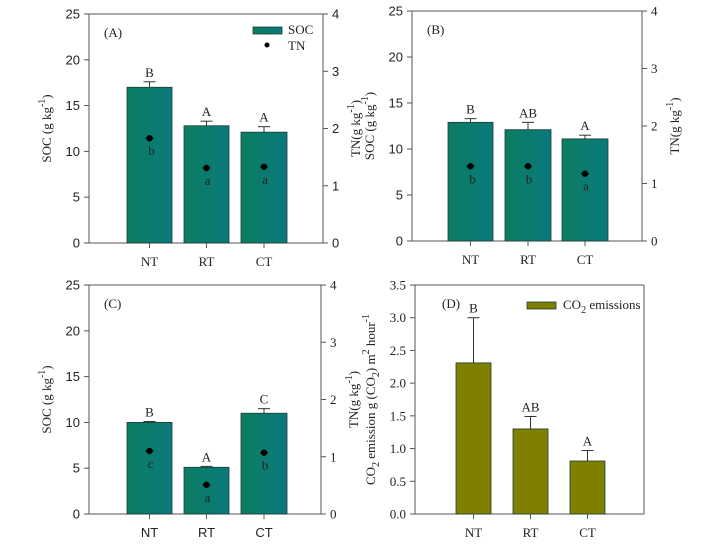 The width and height of the screenshot is (718, 548). I want to click on y-axis-label: CO2 emission g (CO2) m2 hour-1, so click(371, 399).